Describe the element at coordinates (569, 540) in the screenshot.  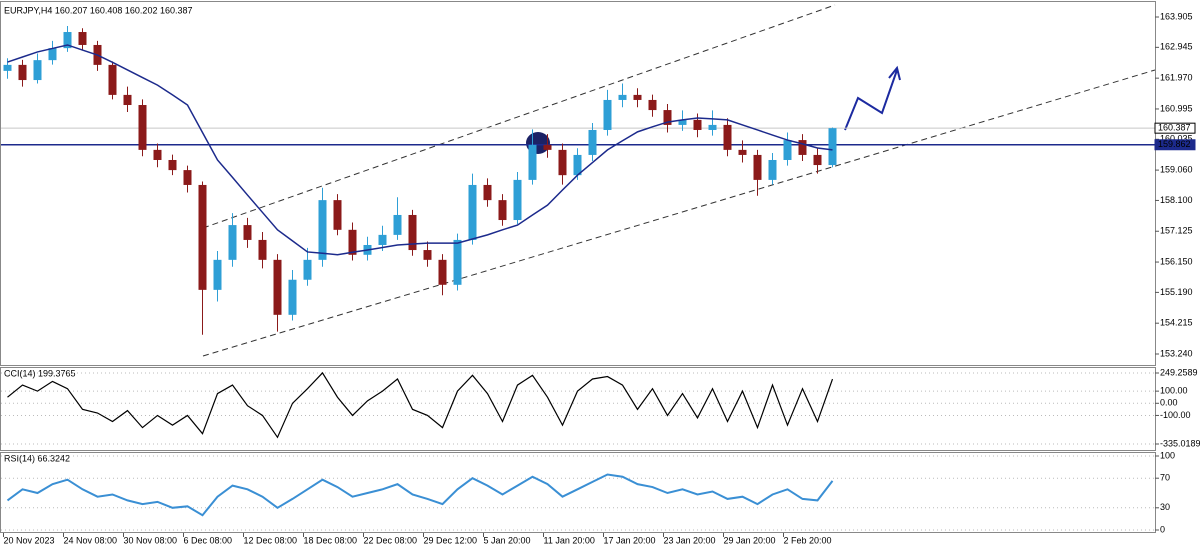
I see `x-tick-label: 11 Jan 20:00` at that location.